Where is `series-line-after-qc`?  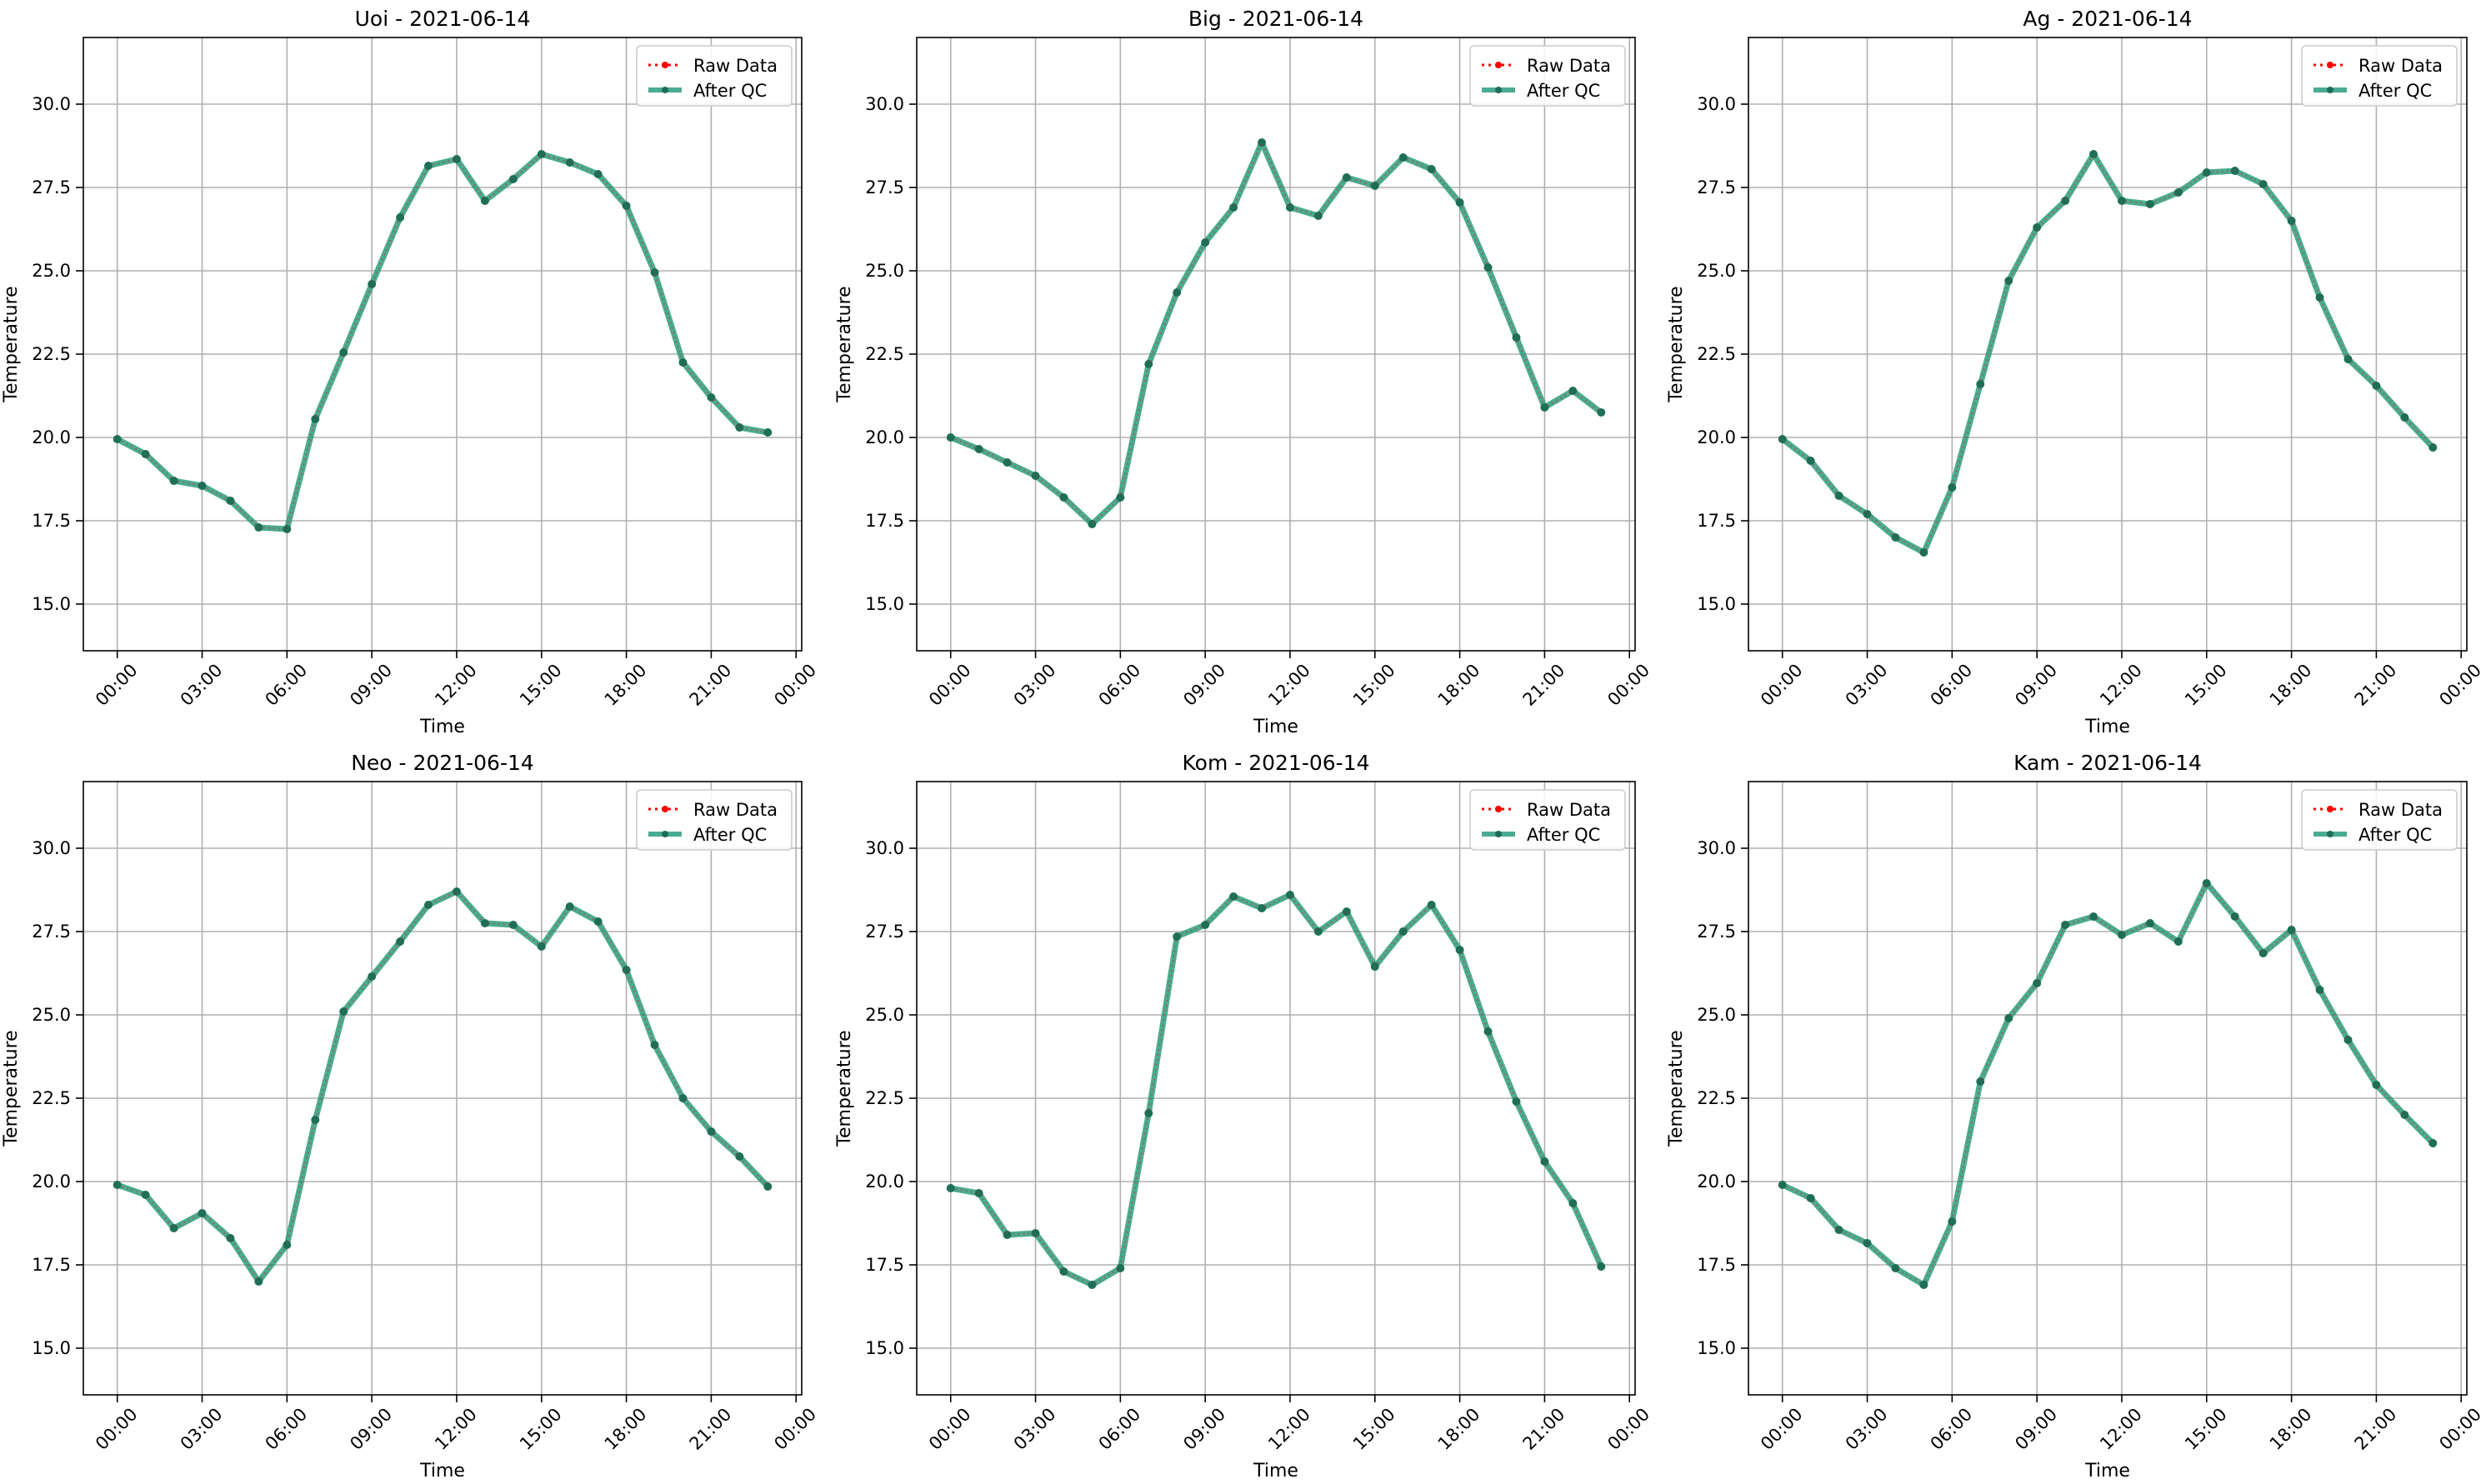
series-line-after-qc is located at coordinates (2108, 1084).